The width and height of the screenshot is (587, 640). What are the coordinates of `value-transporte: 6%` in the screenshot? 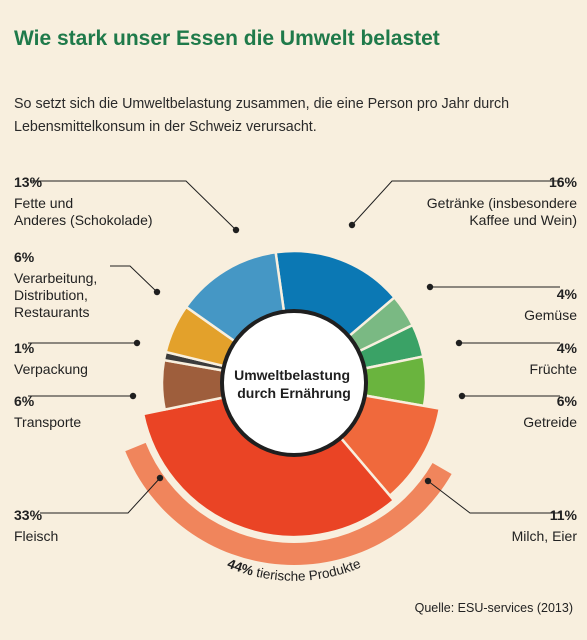 It's located at (24, 401).